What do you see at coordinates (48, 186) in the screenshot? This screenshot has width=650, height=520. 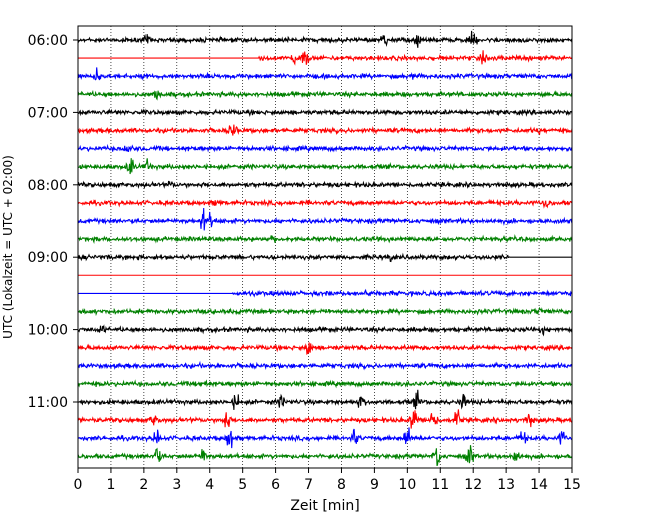 I see `y-tick-label-2: 08:00` at bounding box center [48, 186].